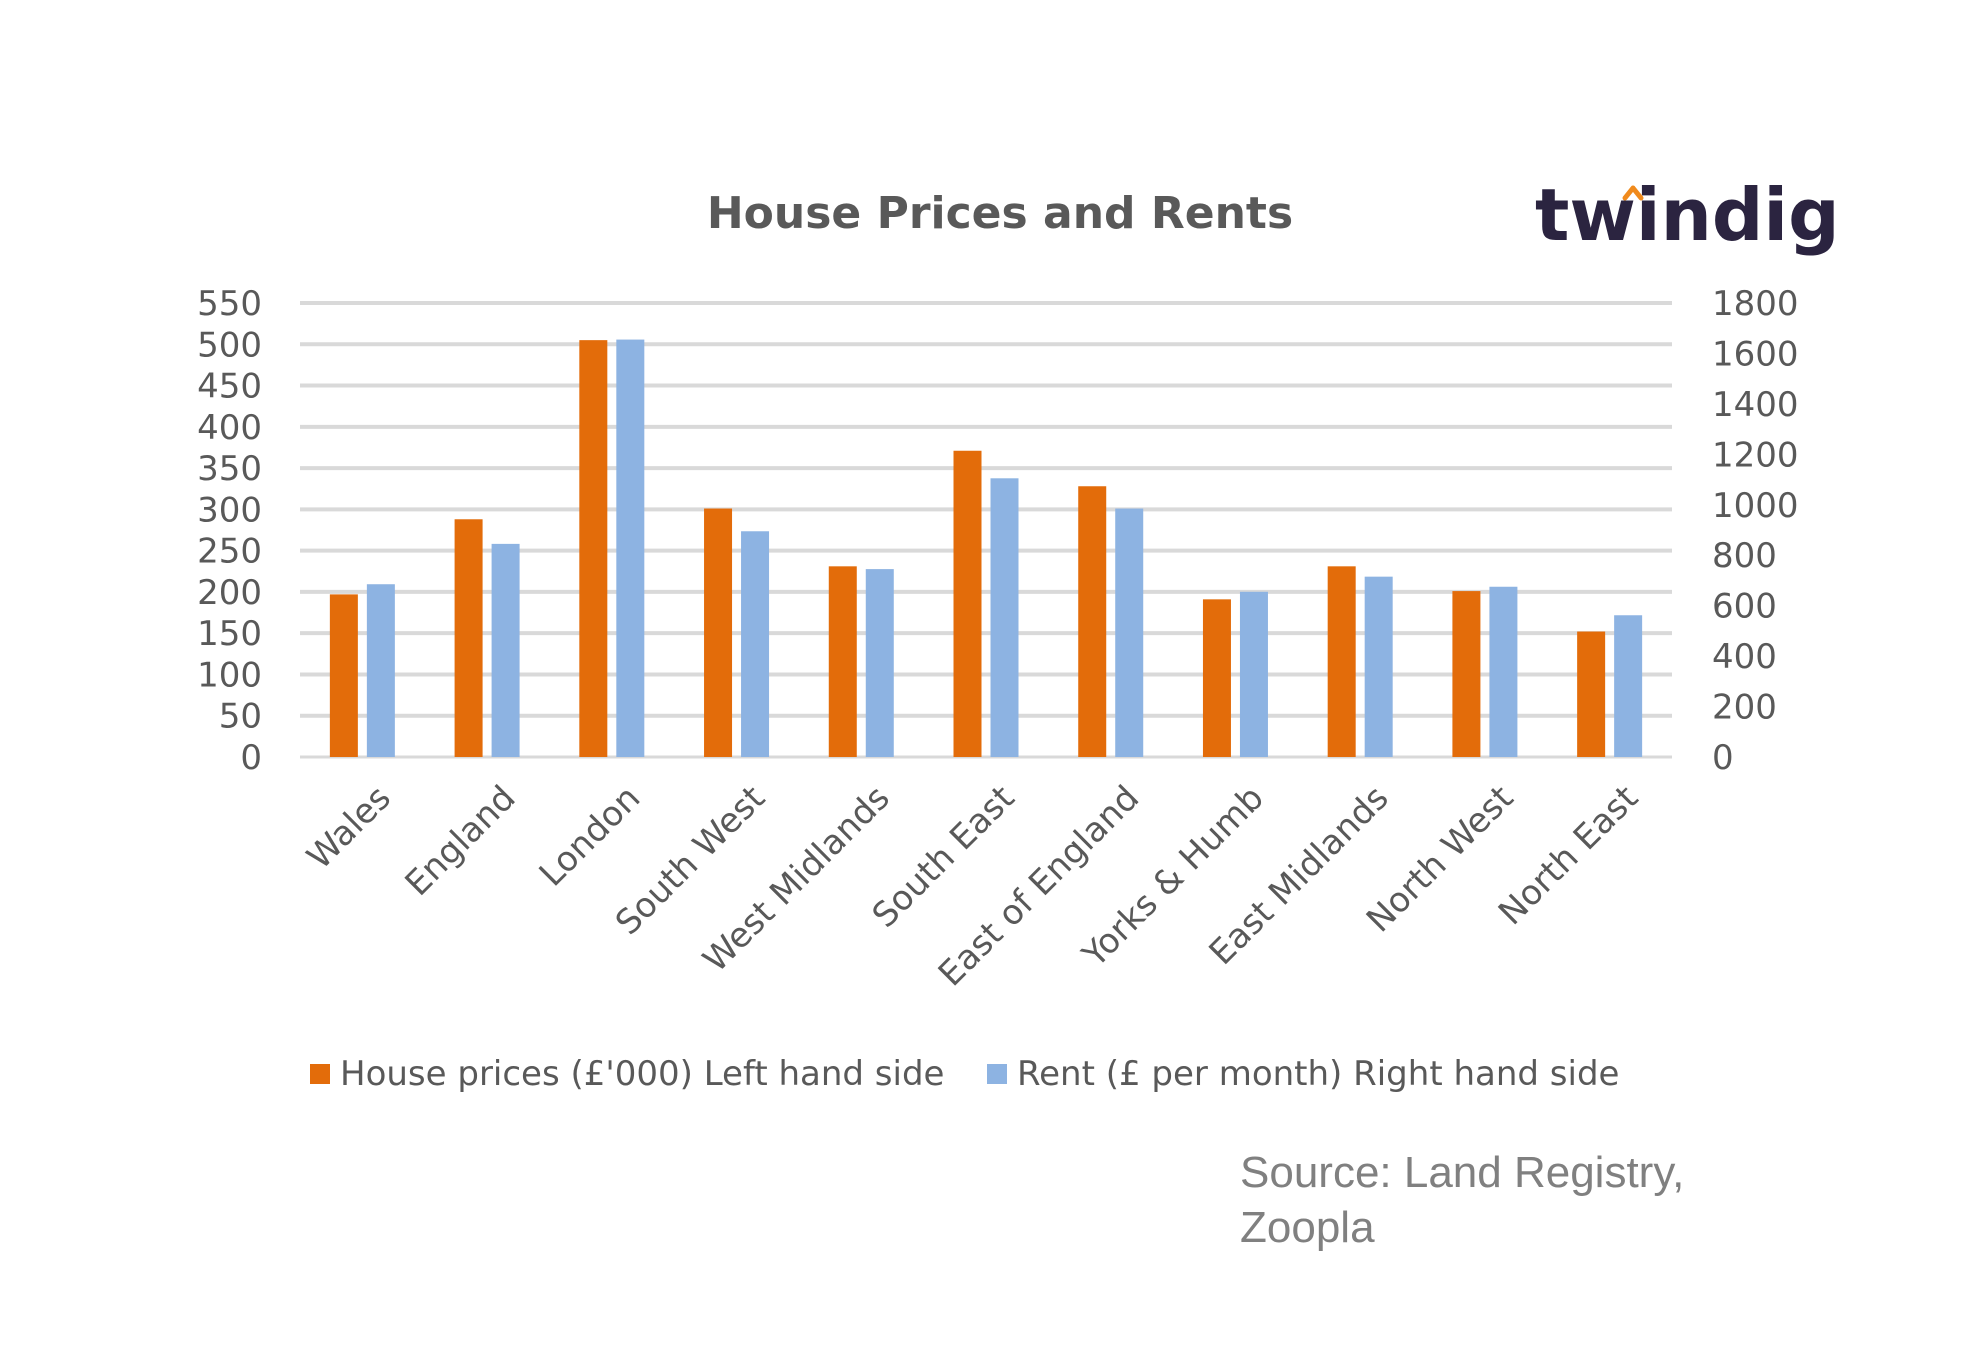 The height and width of the screenshot is (1366, 1984). Describe the element at coordinates (1755, 354) in the screenshot. I see `y-right-tick-label: 1600` at that location.